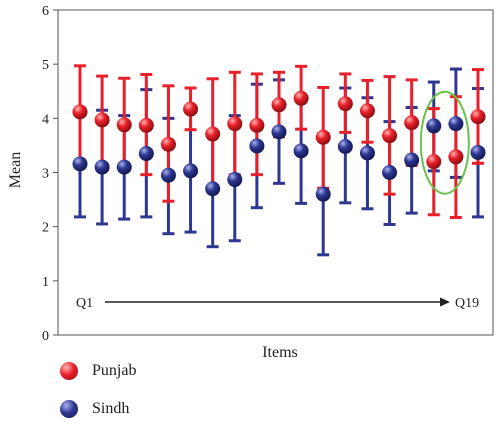 The image size is (500, 443). Describe the element at coordinates (69, 371) in the screenshot. I see `legend-swatch-punjab` at that location.